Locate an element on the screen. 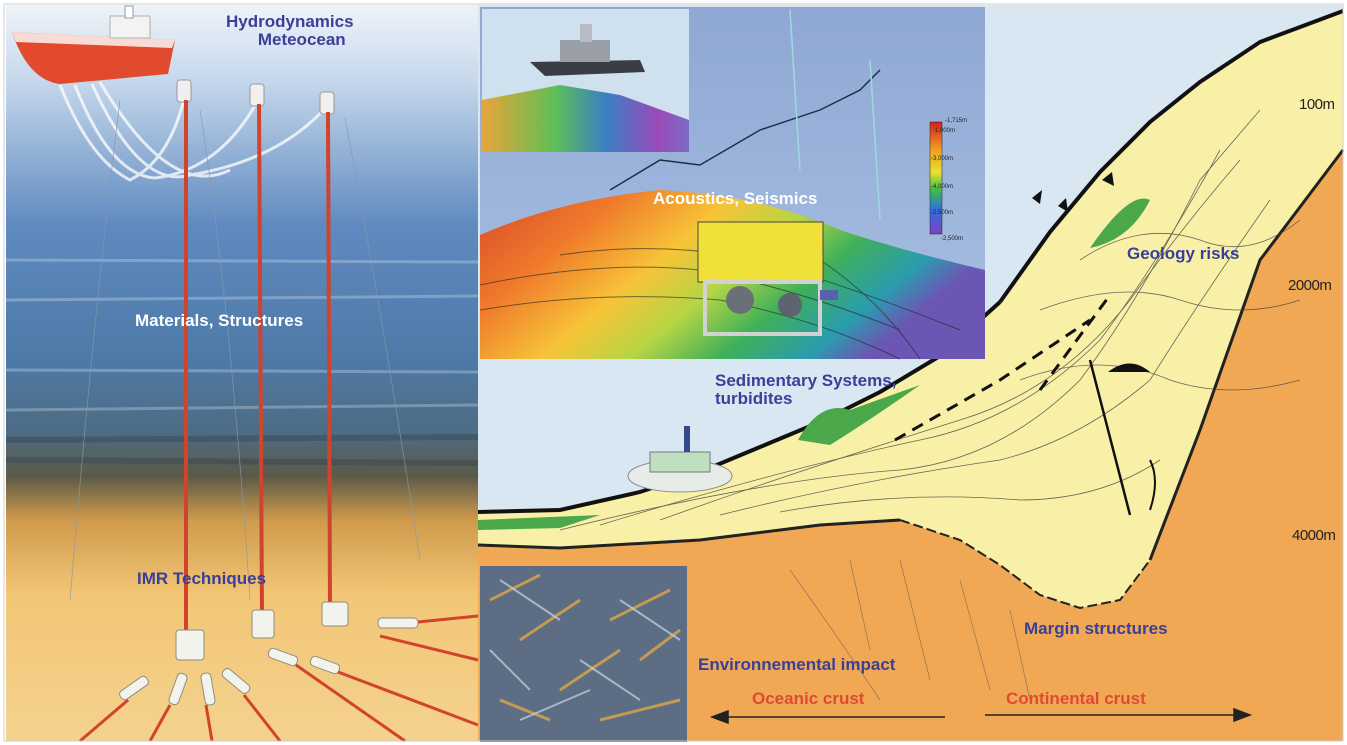 The image size is (1347, 745). sedimentary-systems-label: Sedimentary Systems, turbidites is located at coordinates (805, 390).